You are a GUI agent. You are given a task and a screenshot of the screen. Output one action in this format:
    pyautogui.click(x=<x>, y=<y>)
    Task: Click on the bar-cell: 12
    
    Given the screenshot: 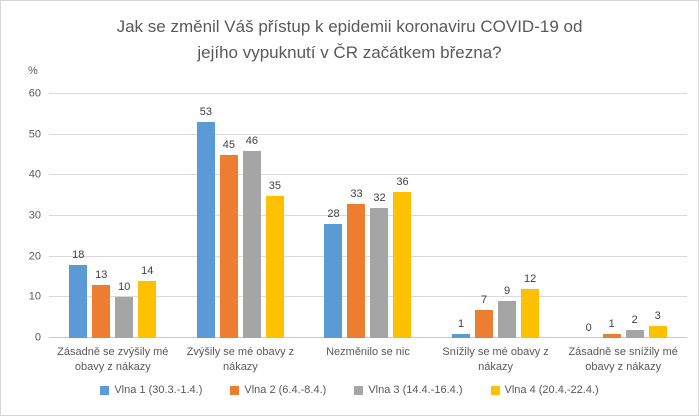 What is the action you would take?
    pyautogui.click(x=530, y=216)
    